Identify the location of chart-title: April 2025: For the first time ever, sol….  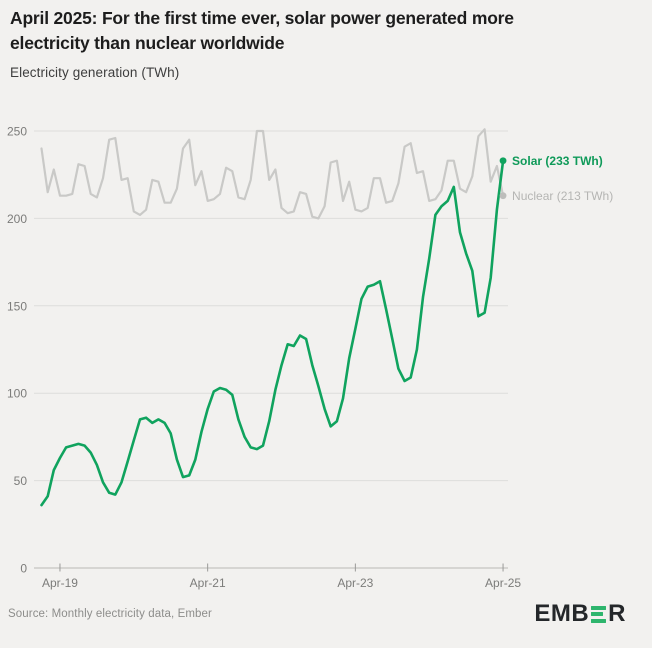
(327, 31).